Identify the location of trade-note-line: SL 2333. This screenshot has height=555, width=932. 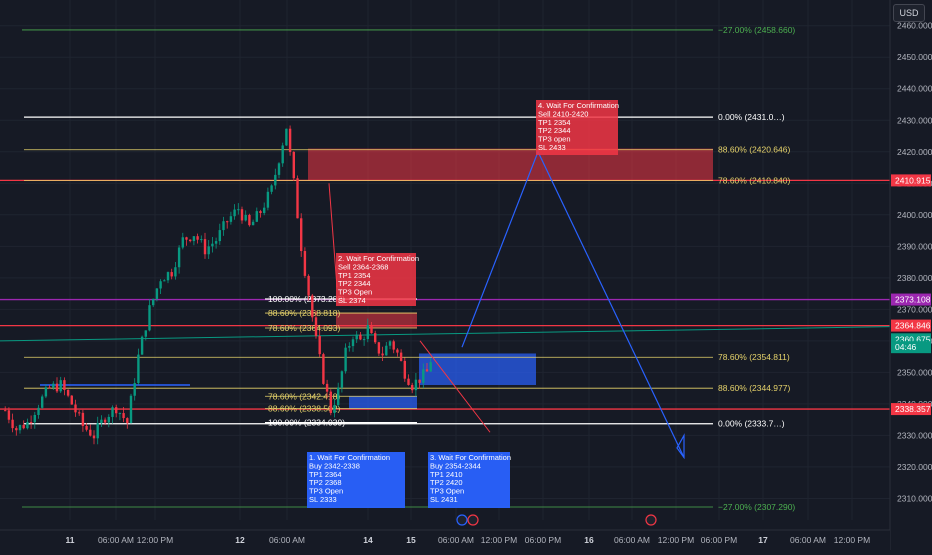
(323, 499).